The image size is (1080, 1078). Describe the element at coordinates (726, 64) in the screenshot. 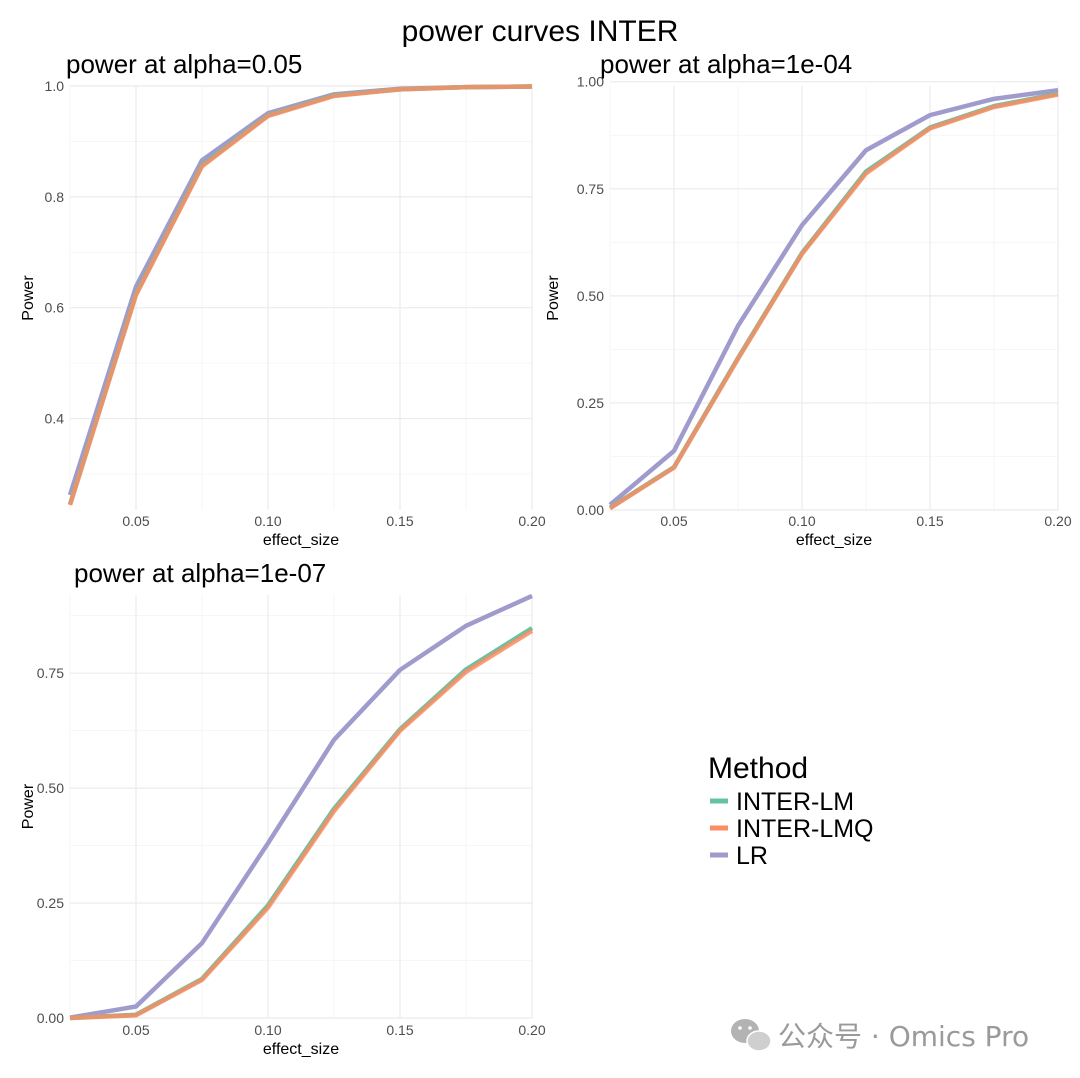

I see `panel-title: power at alpha=1e-04` at that location.